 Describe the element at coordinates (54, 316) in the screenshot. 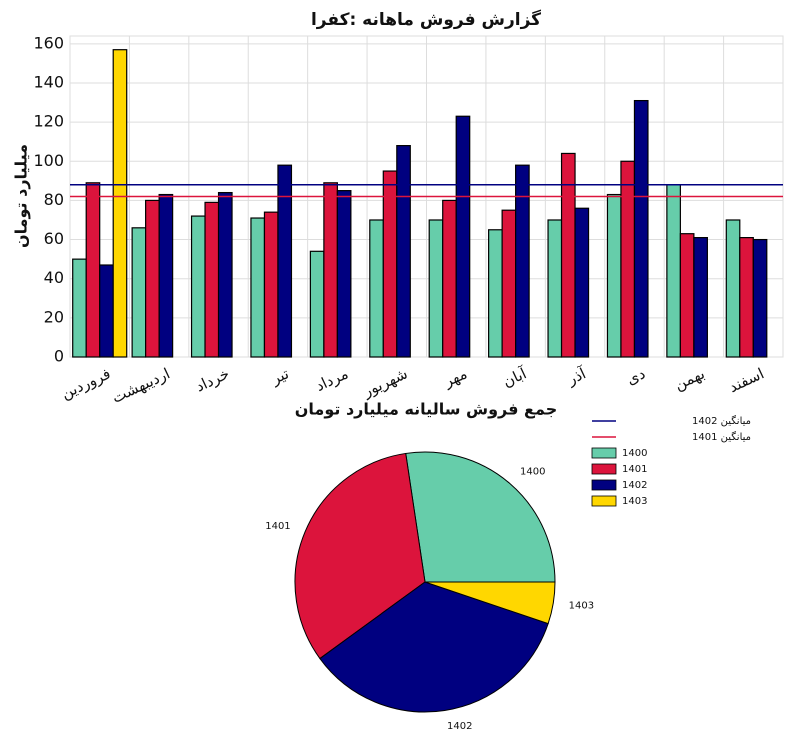

I see `y-tick-label: 20` at that location.